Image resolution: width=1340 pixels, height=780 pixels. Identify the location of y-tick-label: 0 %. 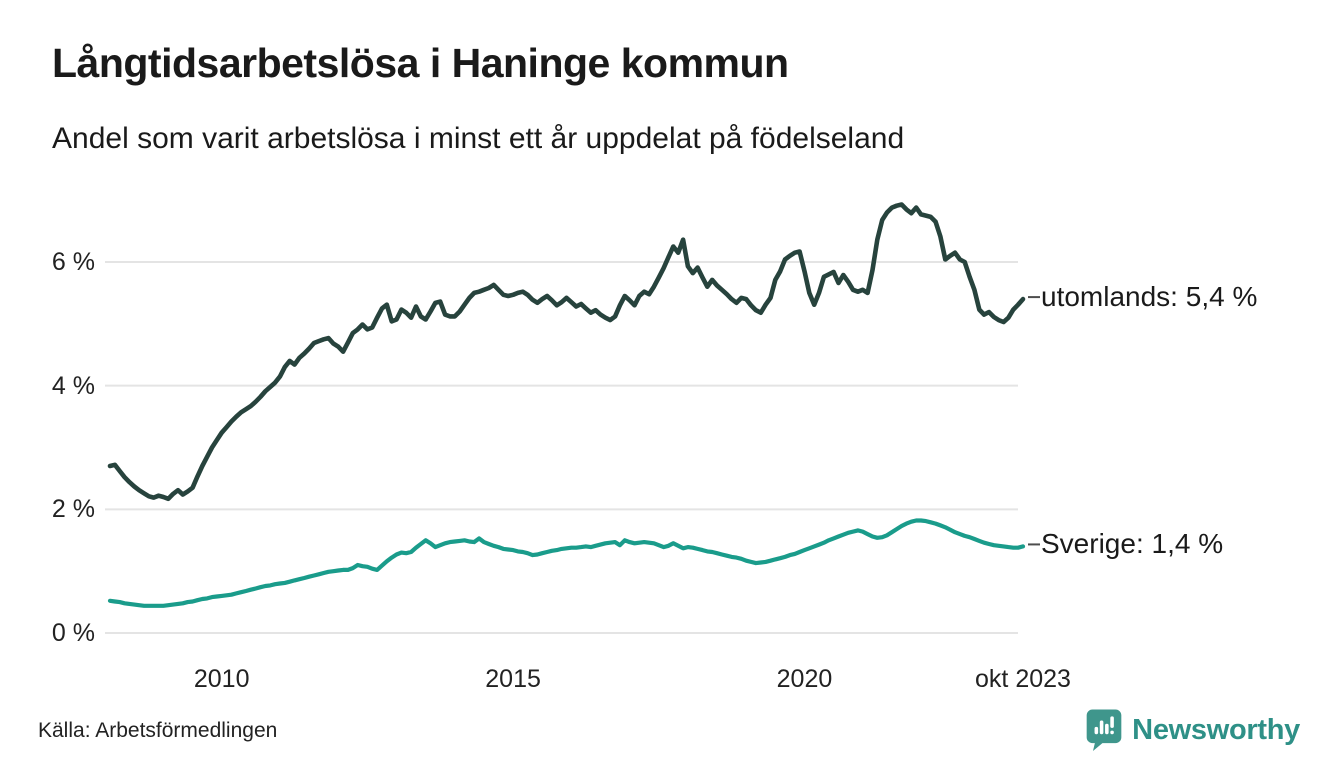
(73, 633).